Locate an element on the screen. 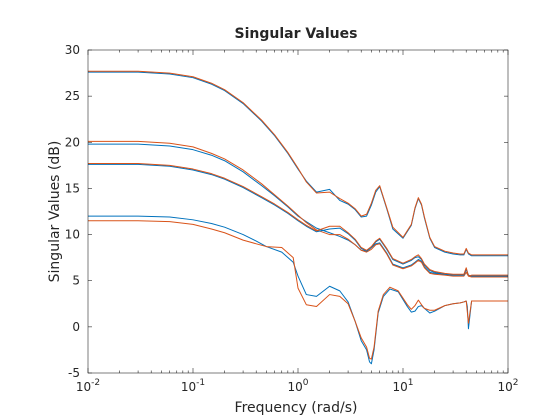  x-tick-label: 10² is located at coordinates (507, 386).